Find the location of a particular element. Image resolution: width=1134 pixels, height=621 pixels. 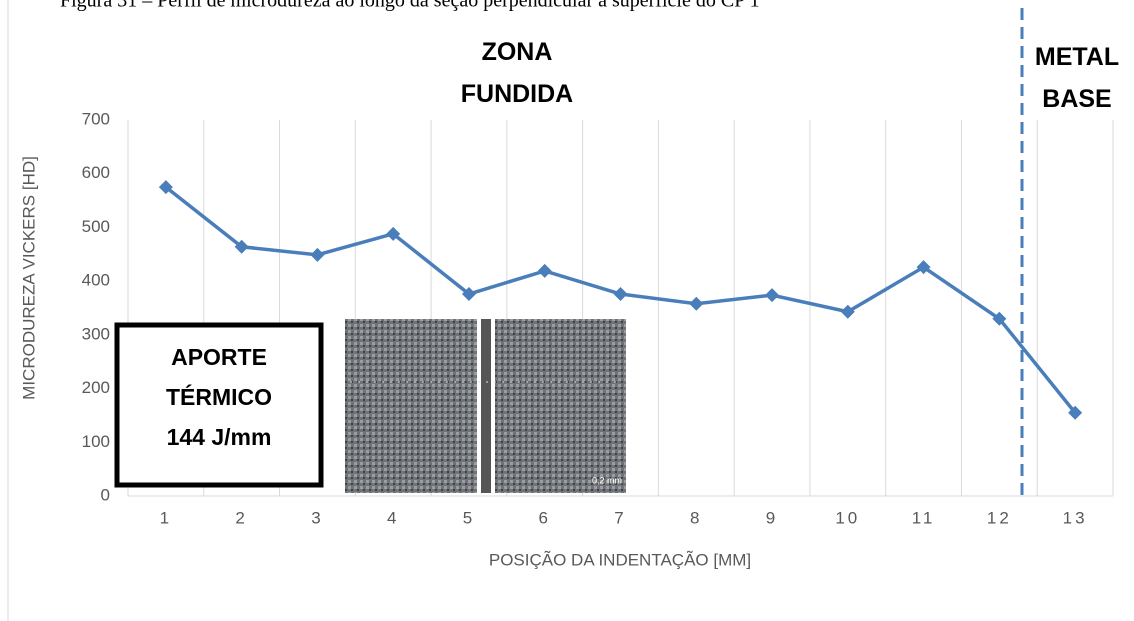

x-tick-label: 4 is located at coordinates (393, 517).